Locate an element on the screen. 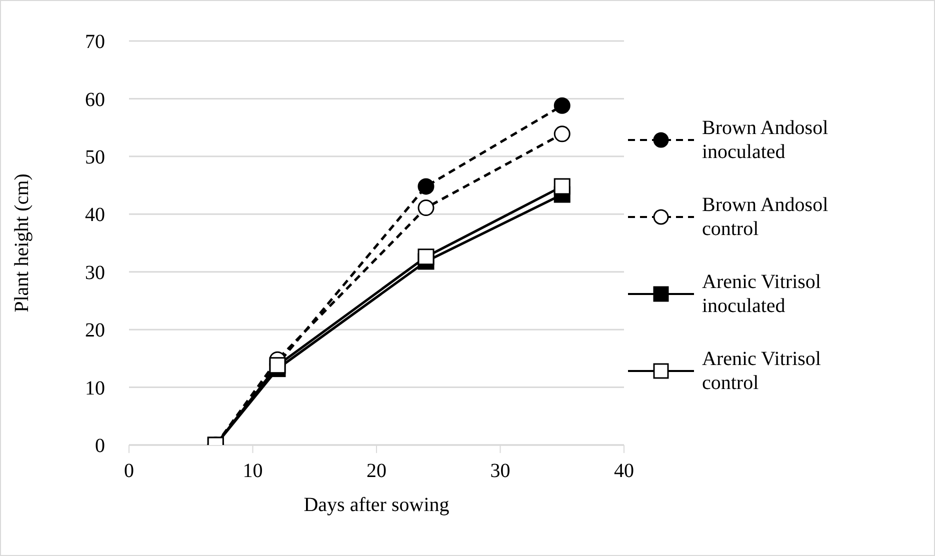 The image size is (935, 556). y-tick-label: 30 is located at coordinates (95, 273).